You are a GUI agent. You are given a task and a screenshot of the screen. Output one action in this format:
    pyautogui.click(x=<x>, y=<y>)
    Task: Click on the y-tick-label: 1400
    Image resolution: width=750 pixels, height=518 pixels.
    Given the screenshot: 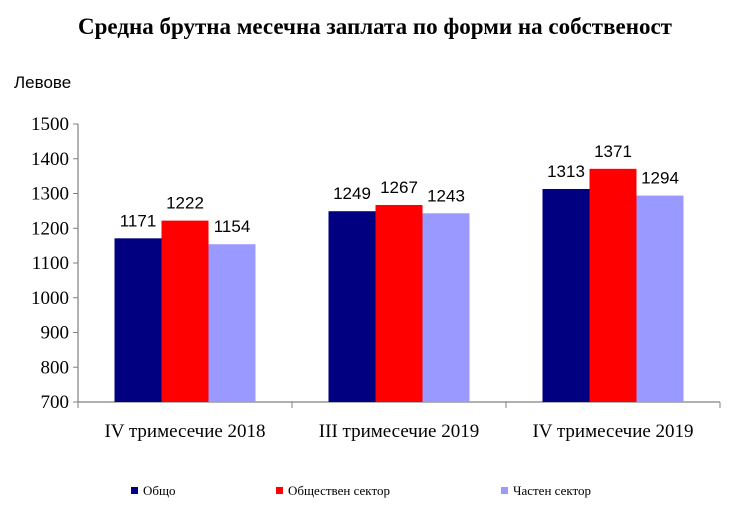 What is the action you would take?
    pyautogui.click(x=50, y=159)
    